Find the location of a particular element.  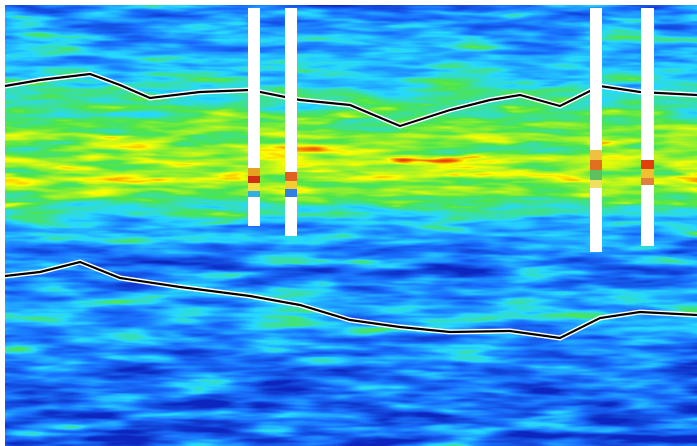

well-log-strips is located at coordinates (451, 173).